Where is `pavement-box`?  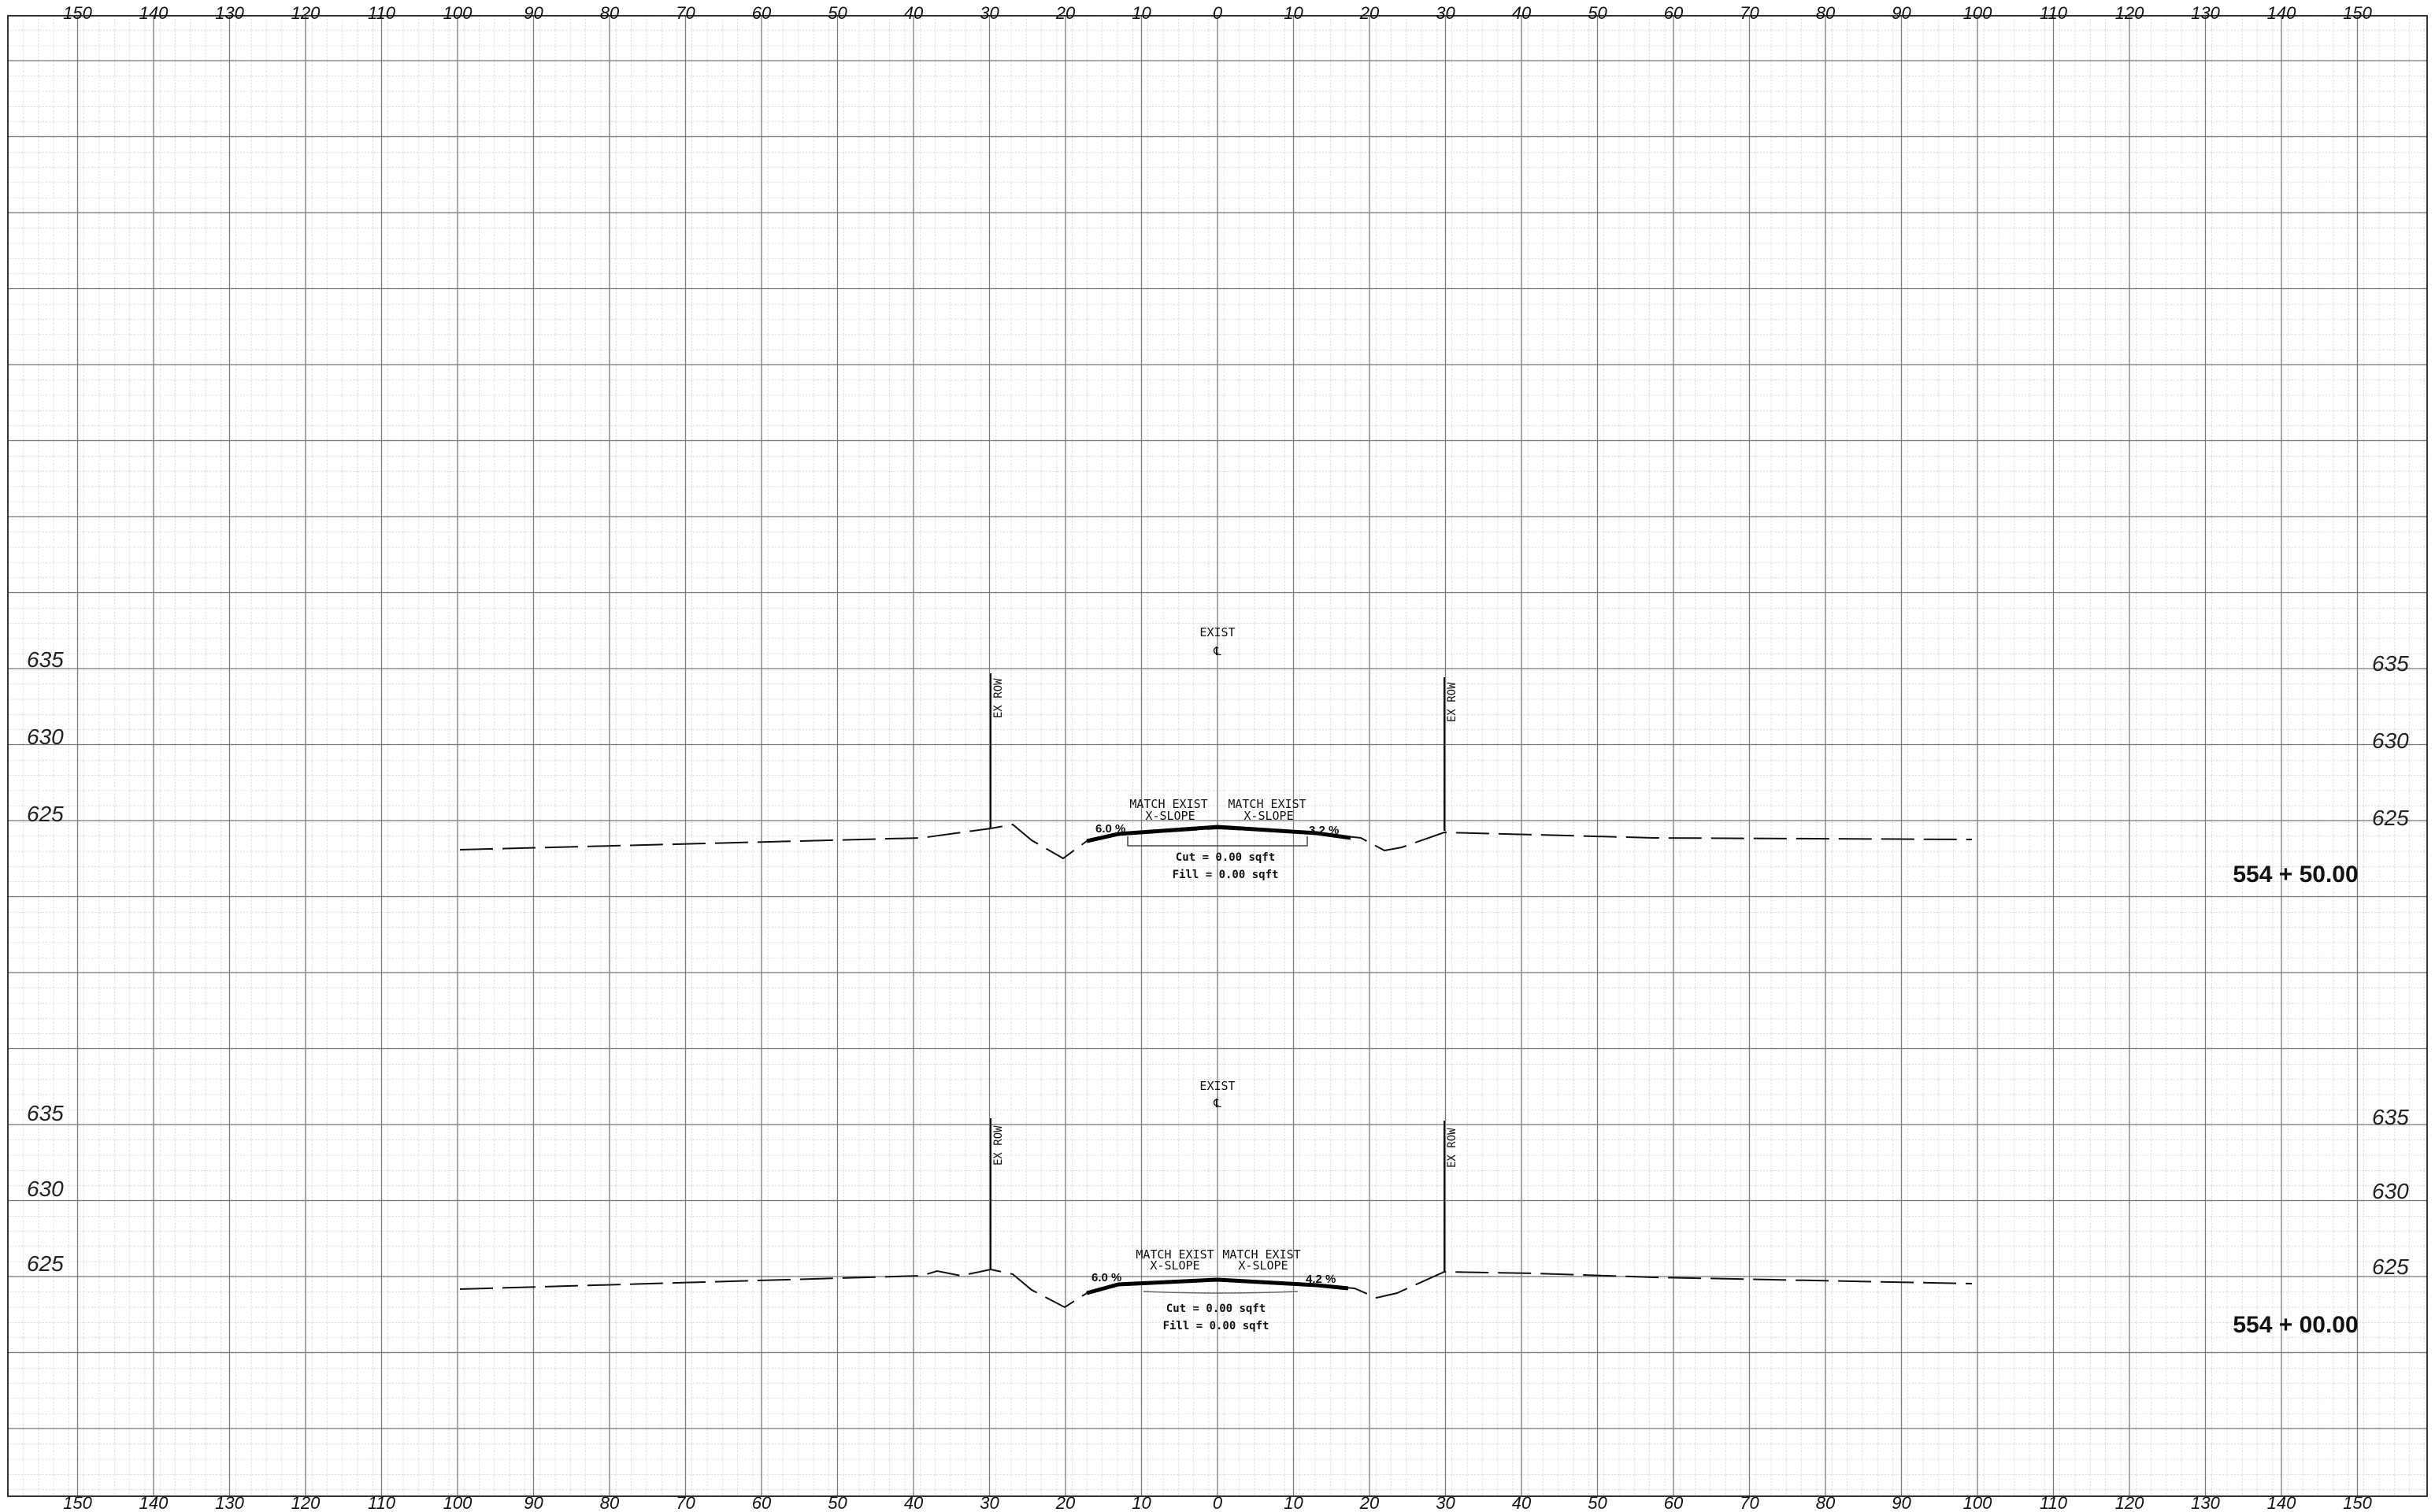 pavement-box is located at coordinates (1217, 841).